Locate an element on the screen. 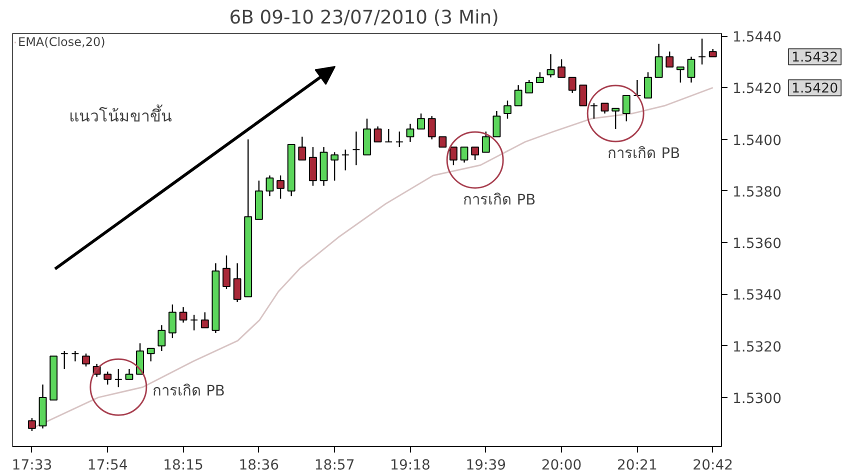 This screenshot has height=476, width=854. x-tick-label: 20:00 is located at coordinates (561, 466).